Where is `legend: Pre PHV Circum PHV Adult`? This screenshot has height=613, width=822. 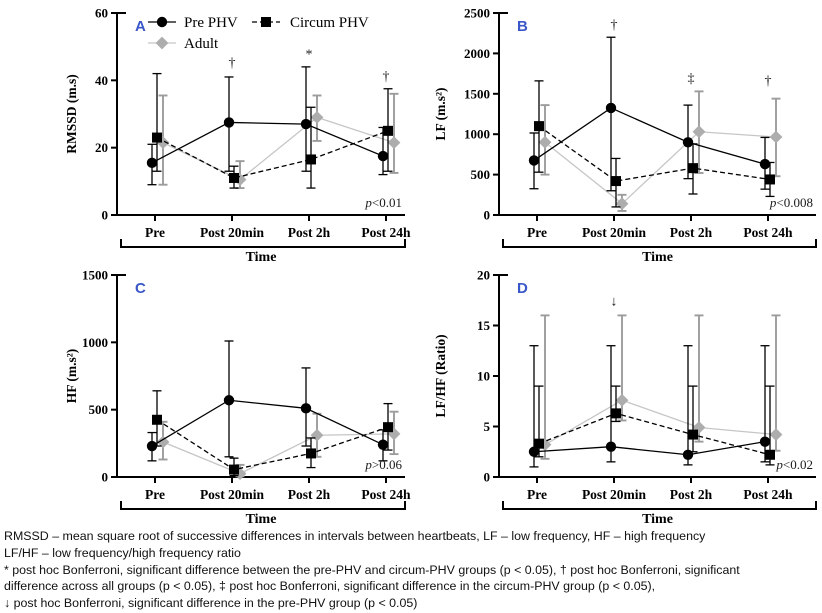
legend: Pre PHV Circum PHV Adult is located at coordinates (258, 33).